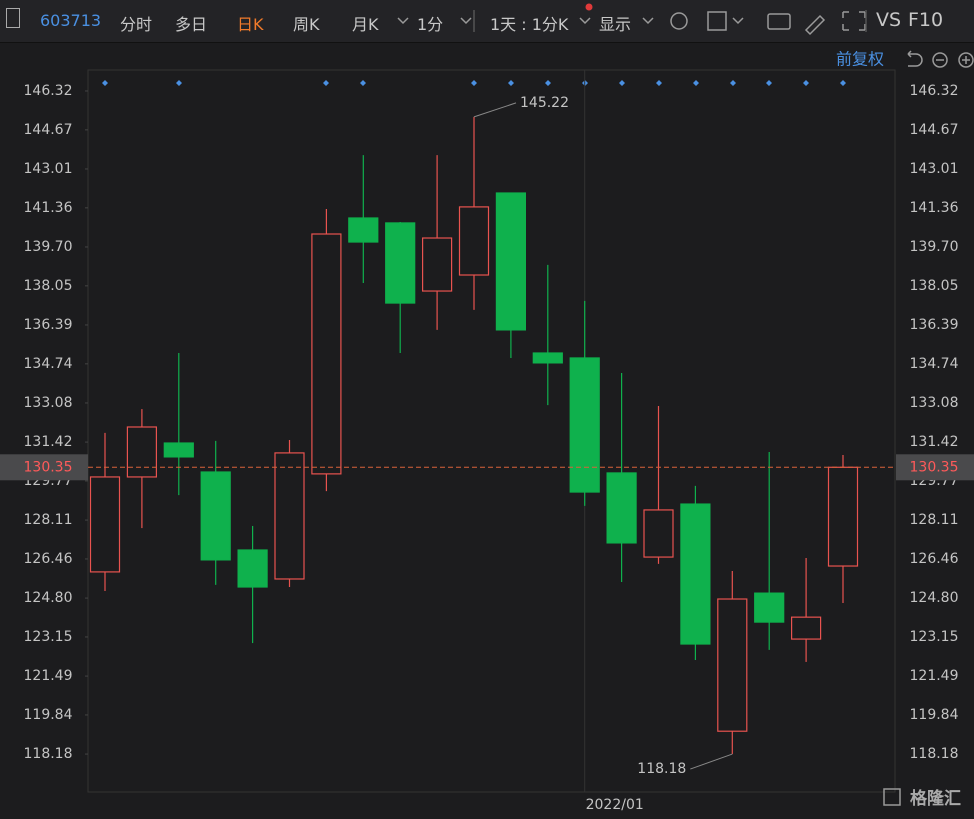  I want to click on y-tick-label: 131.42, so click(48, 442).